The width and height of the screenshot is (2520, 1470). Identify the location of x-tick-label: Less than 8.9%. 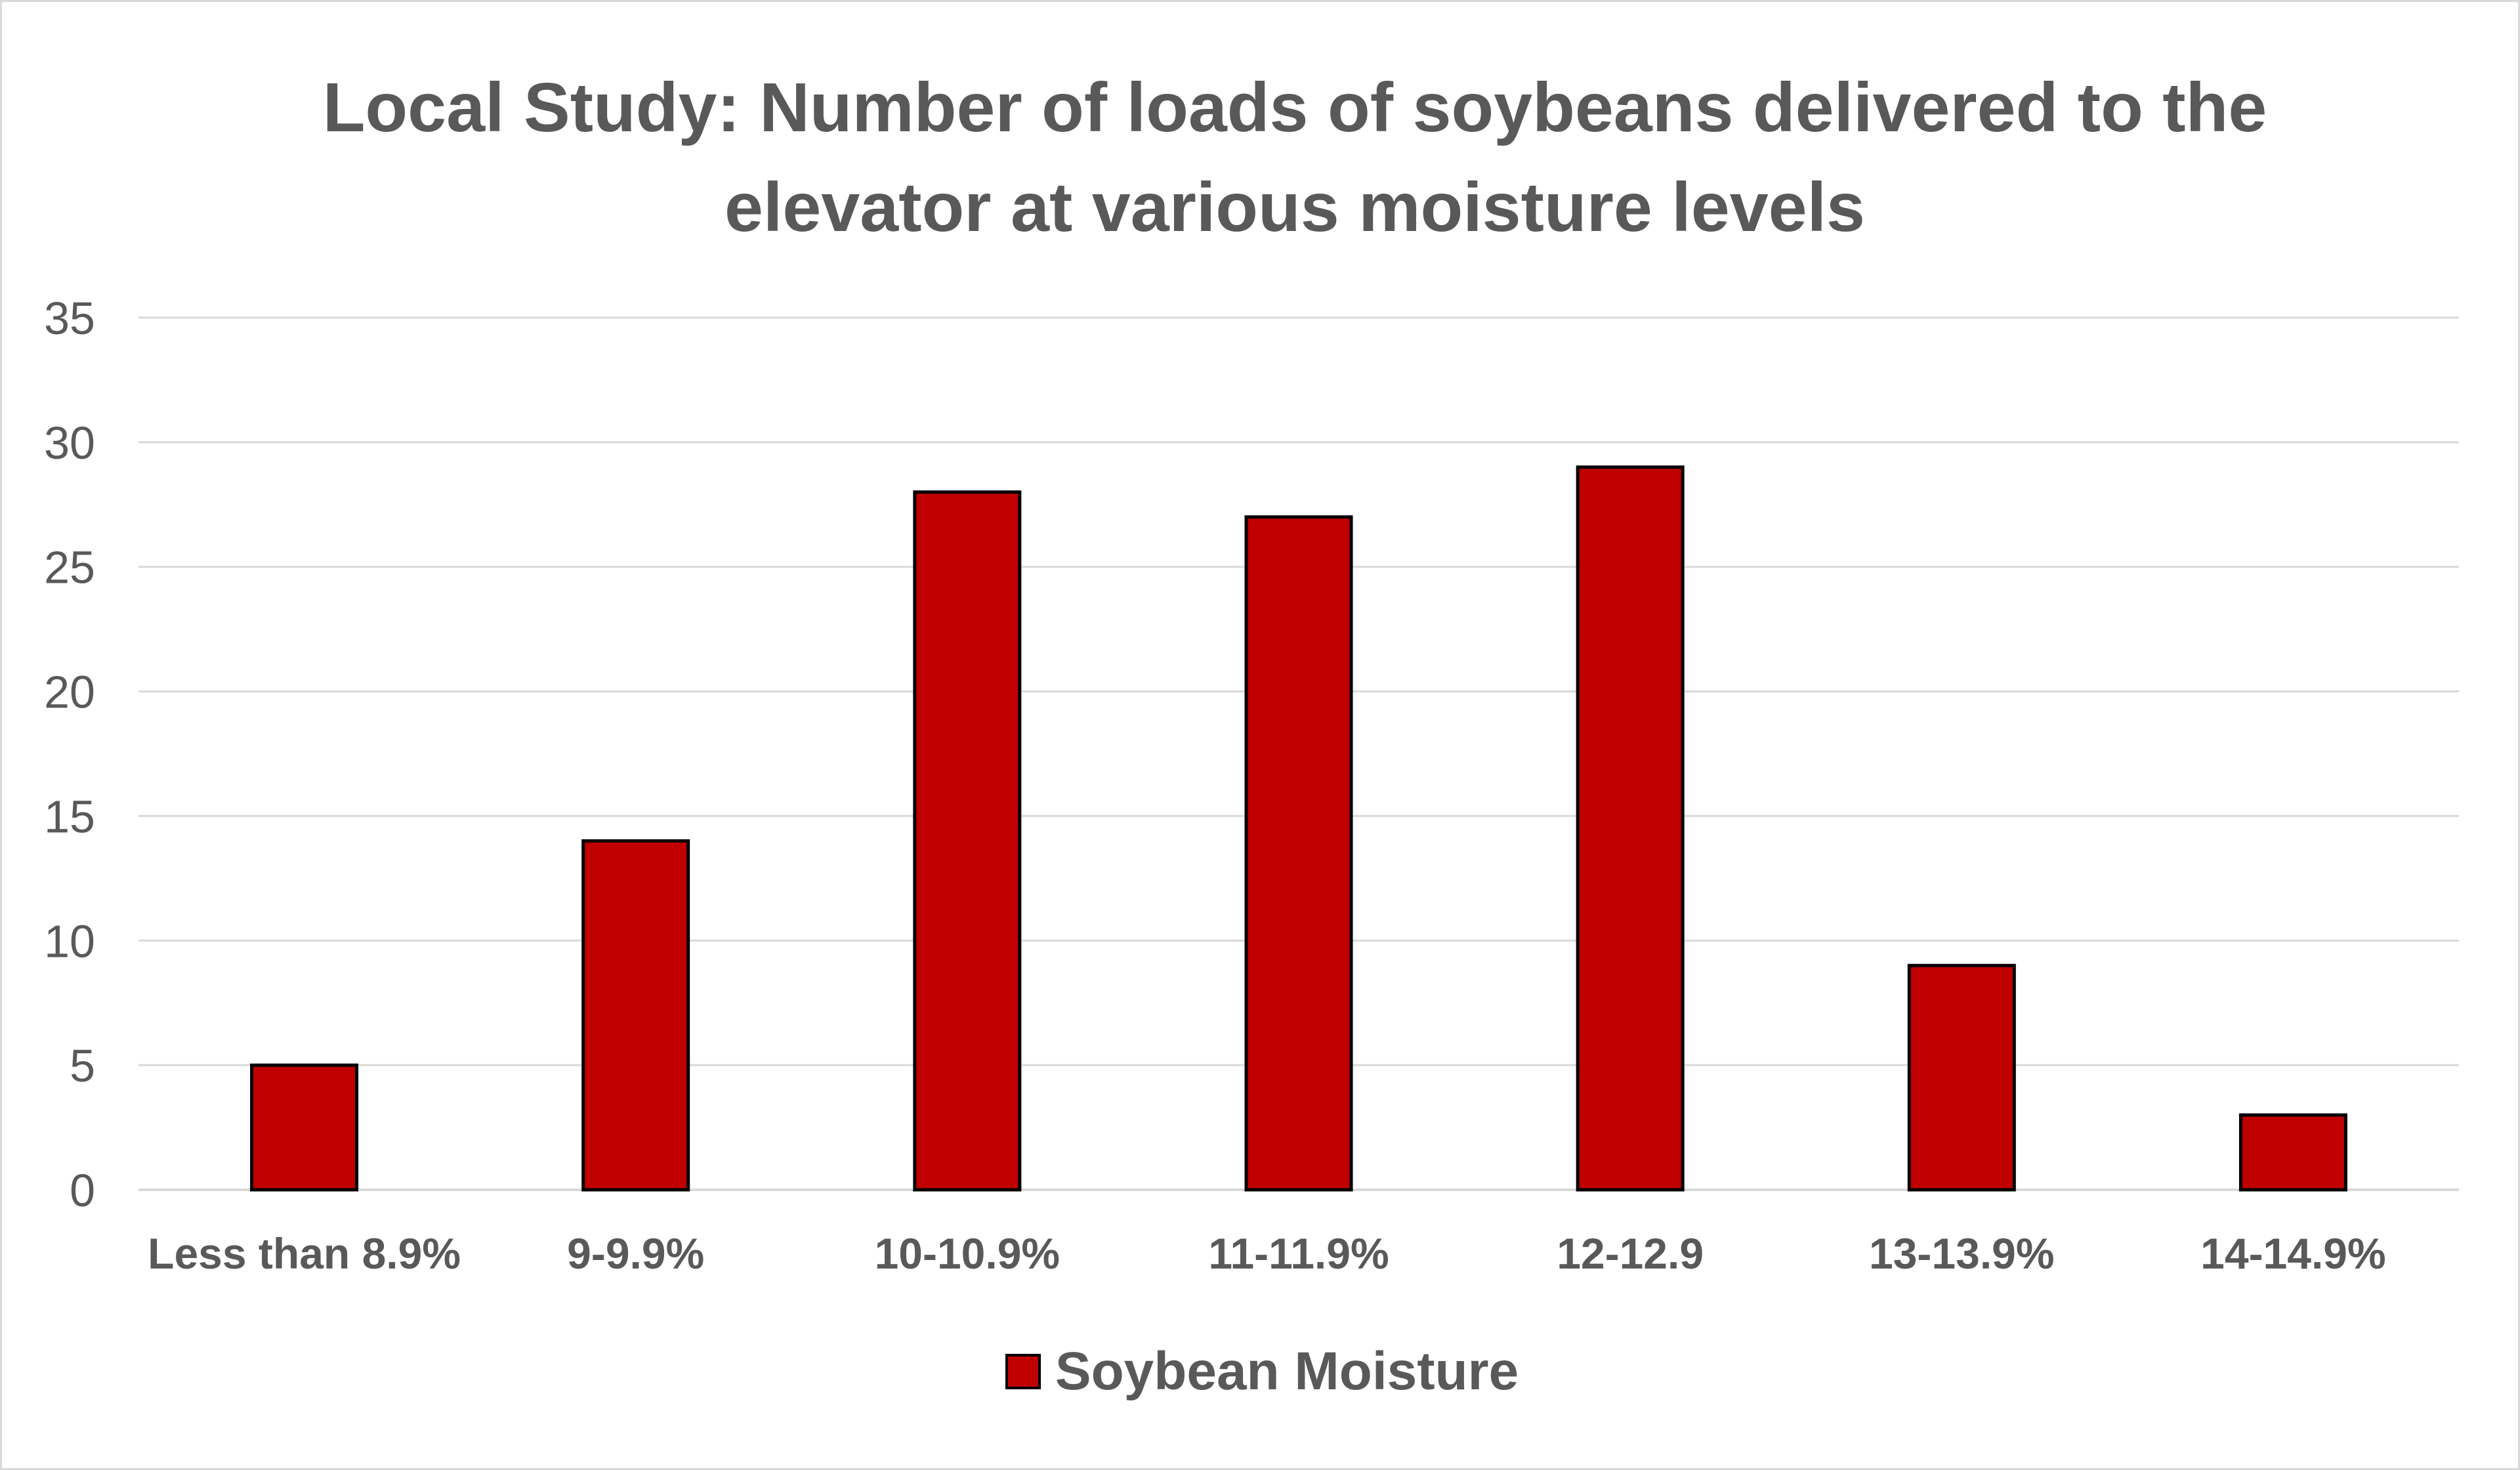
(304, 1253).